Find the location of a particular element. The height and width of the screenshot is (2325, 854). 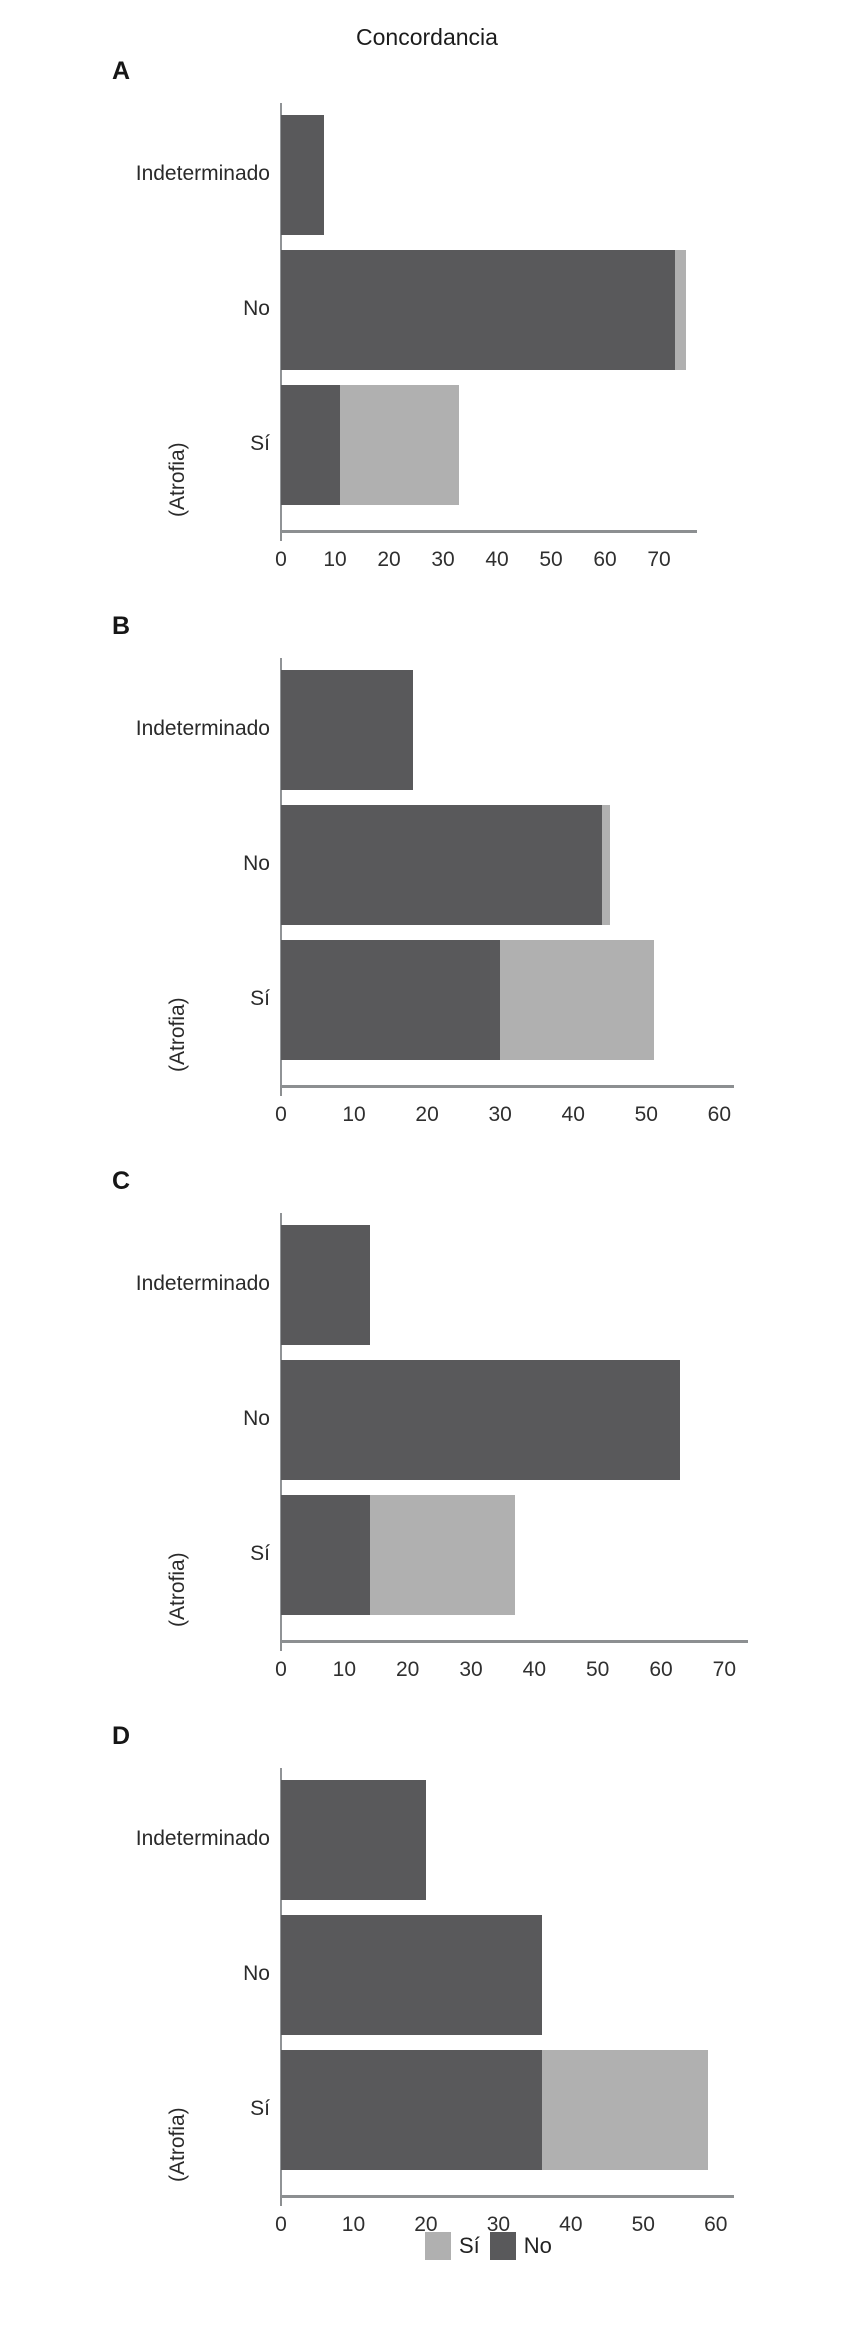

panel-label-A: A is located at coordinates (121, 71).